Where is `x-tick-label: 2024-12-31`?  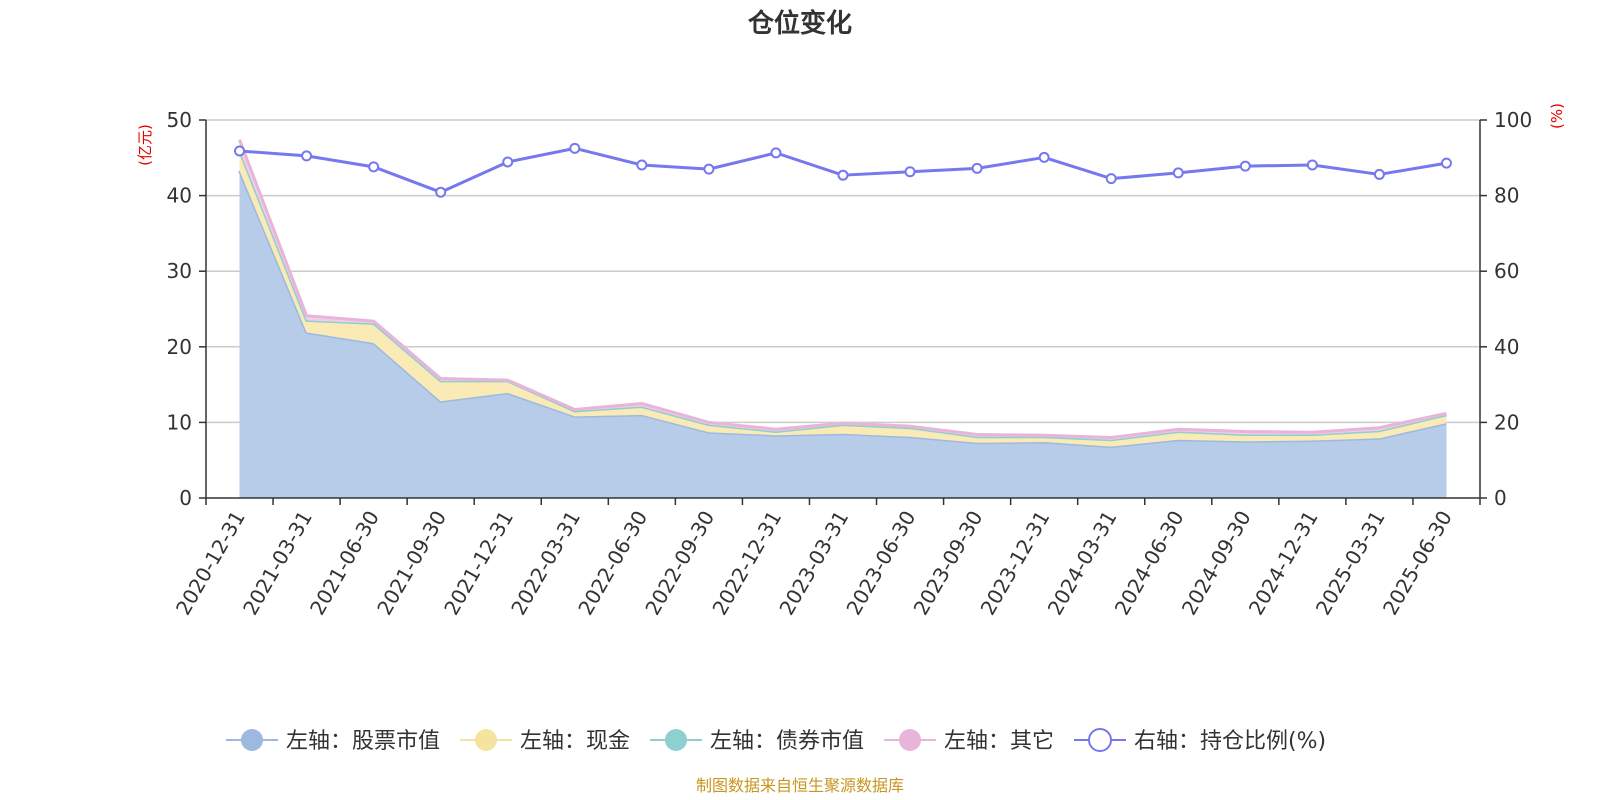
x-tick-label: 2024-12-31 is located at coordinates (1283, 563).